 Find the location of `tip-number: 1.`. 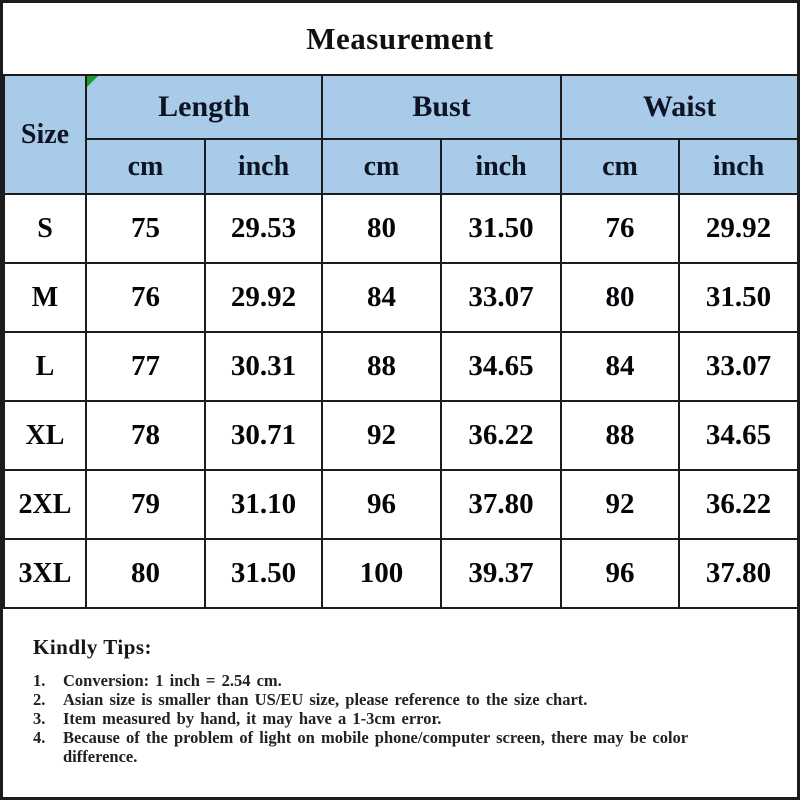

tip-number: 1. is located at coordinates (39, 680).